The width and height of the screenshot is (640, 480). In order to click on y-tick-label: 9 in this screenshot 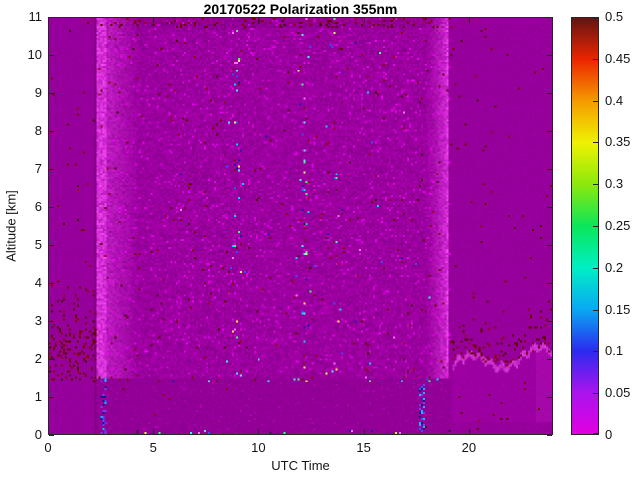, I will do `click(38, 92)`.